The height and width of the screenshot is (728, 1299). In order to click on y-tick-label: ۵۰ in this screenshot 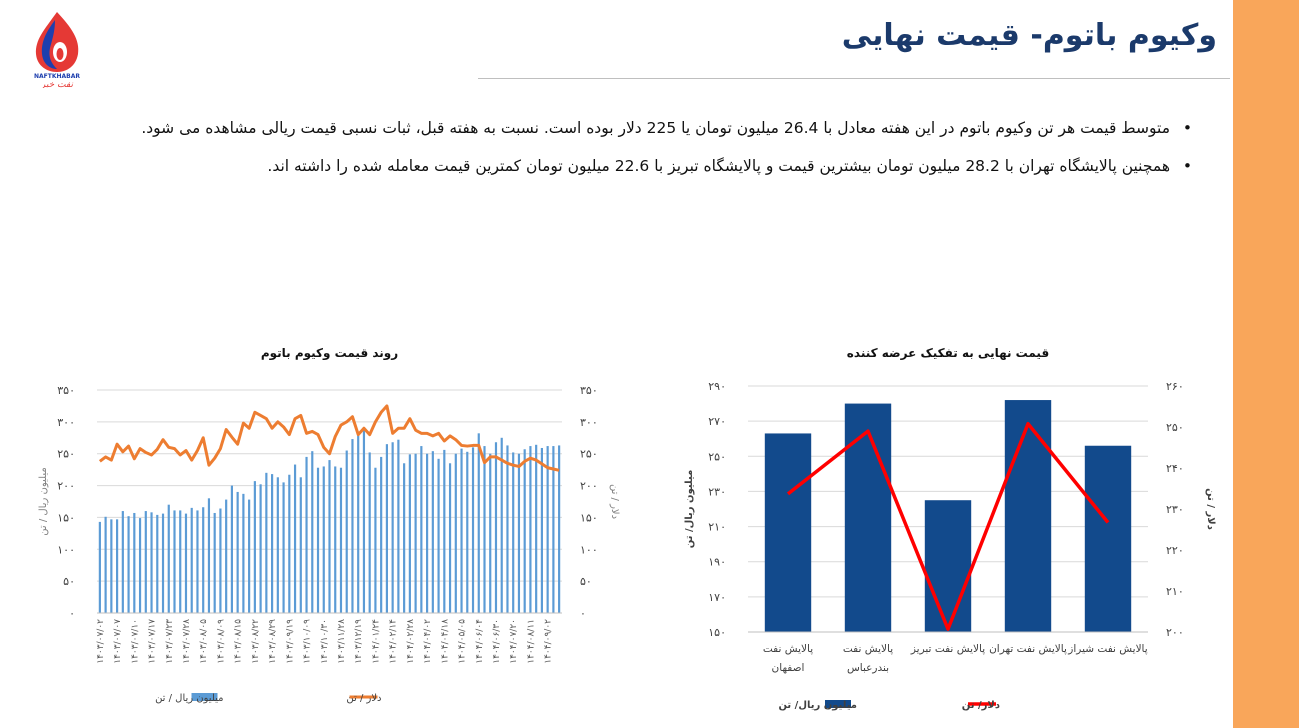, I will do `click(69, 581)`.